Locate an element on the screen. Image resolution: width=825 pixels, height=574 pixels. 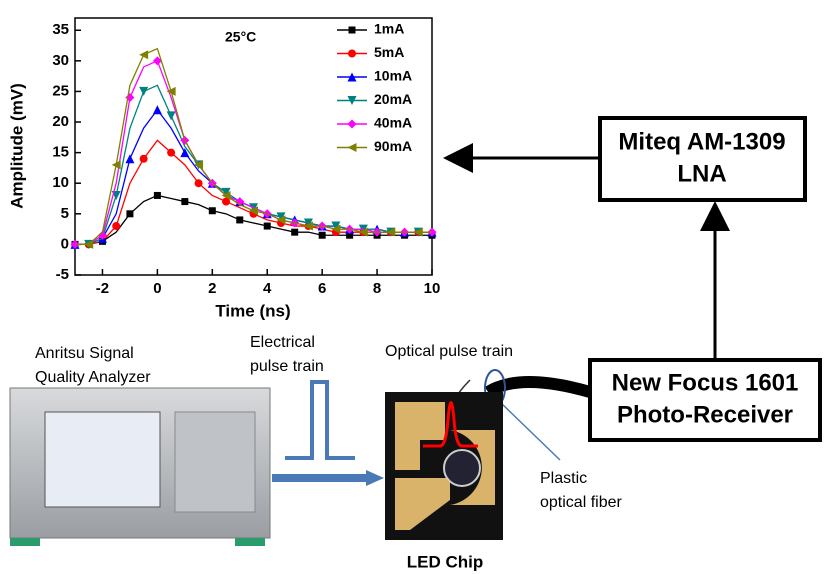
analyzer-label: Anritsu Signal is located at coordinates (84, 353).